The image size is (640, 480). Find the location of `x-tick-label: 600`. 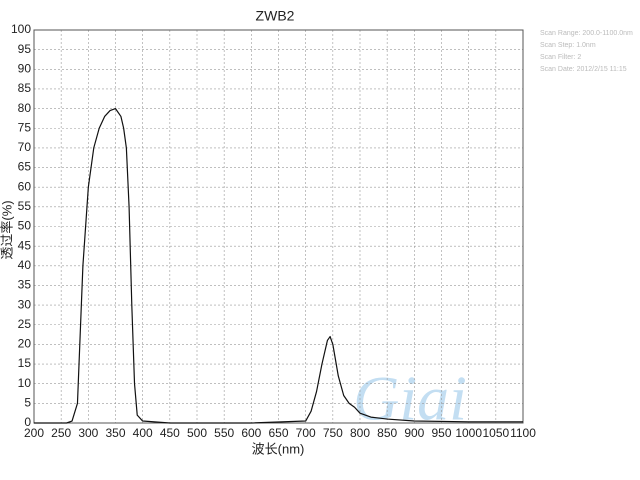

x-tick-label: 600 is located at coordinates (251, 433).